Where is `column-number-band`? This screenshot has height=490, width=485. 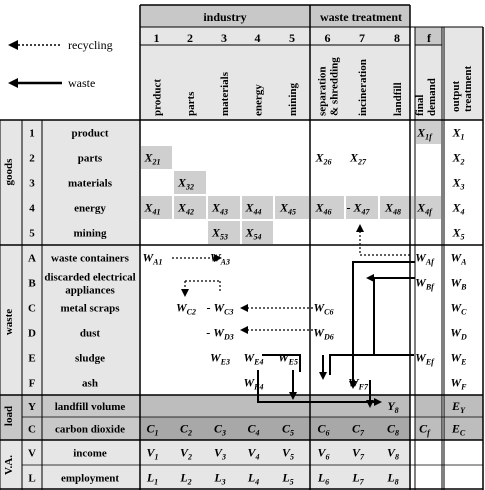
column-number-band is located at coordinates (275, 36).